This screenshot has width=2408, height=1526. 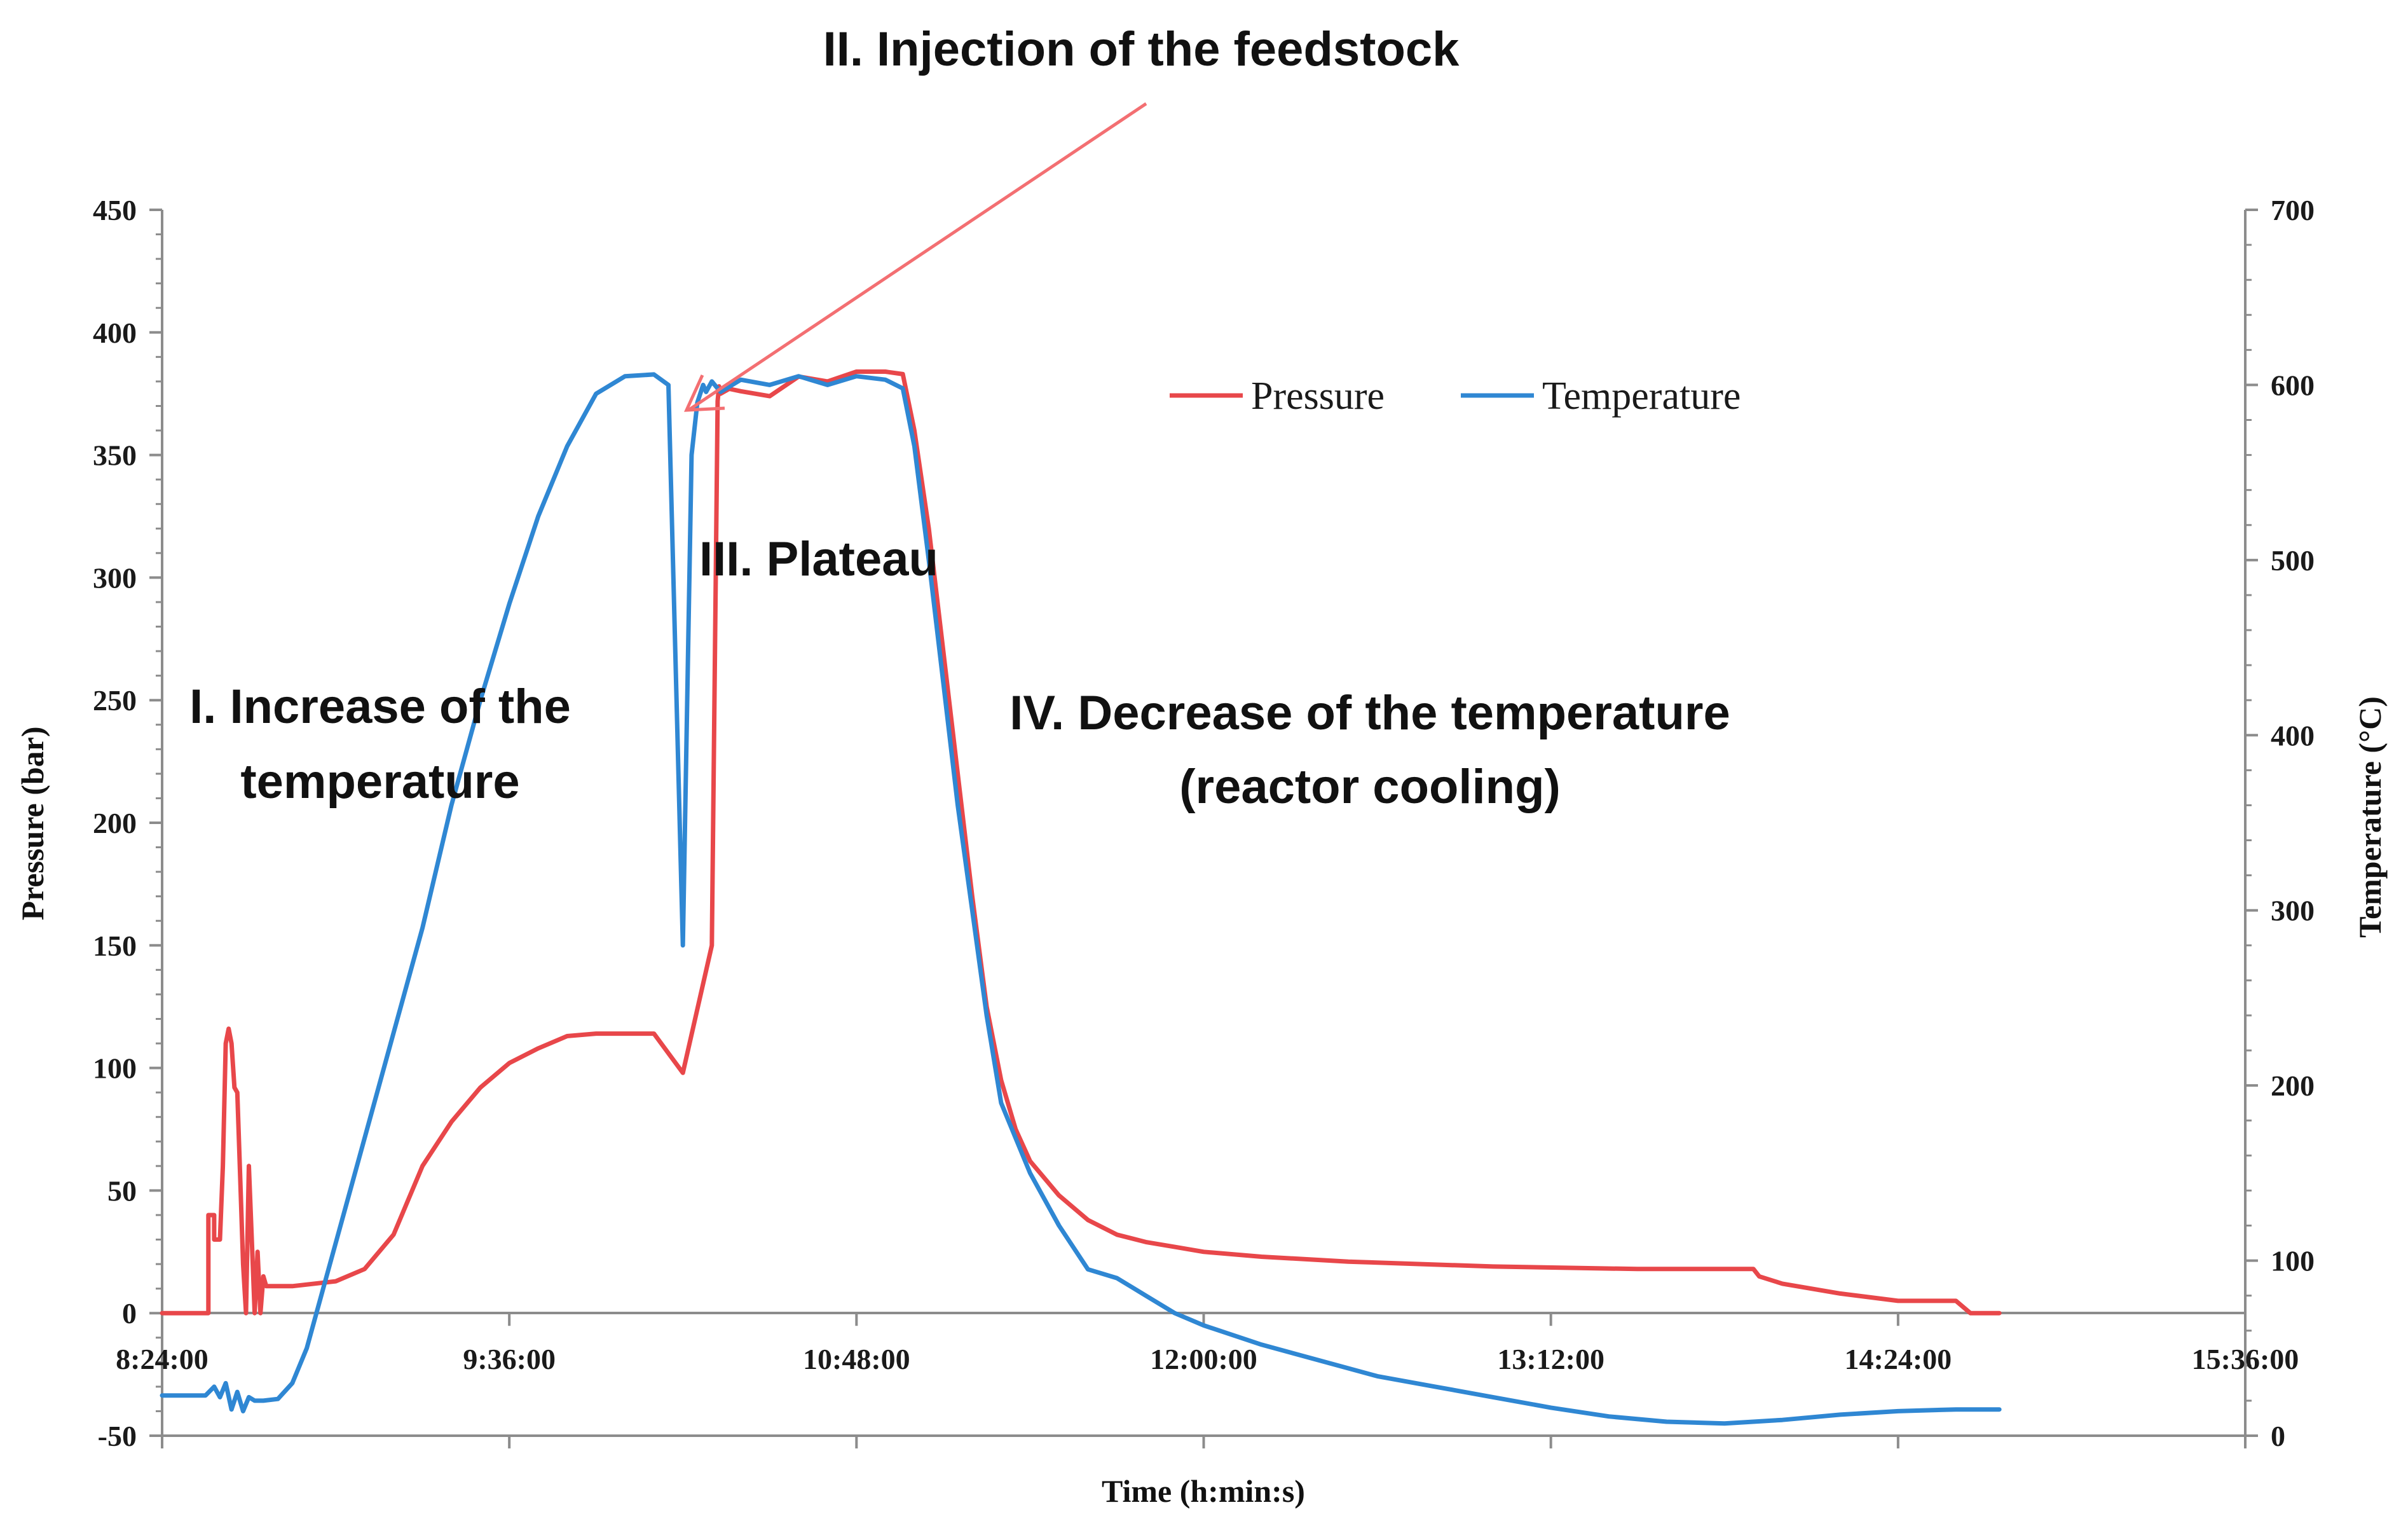 What do you see at coordinates (2245, 1359) in the screenshot?
I see `x-tick-label: 15:36:00` at bounding box center [2245, 1359].